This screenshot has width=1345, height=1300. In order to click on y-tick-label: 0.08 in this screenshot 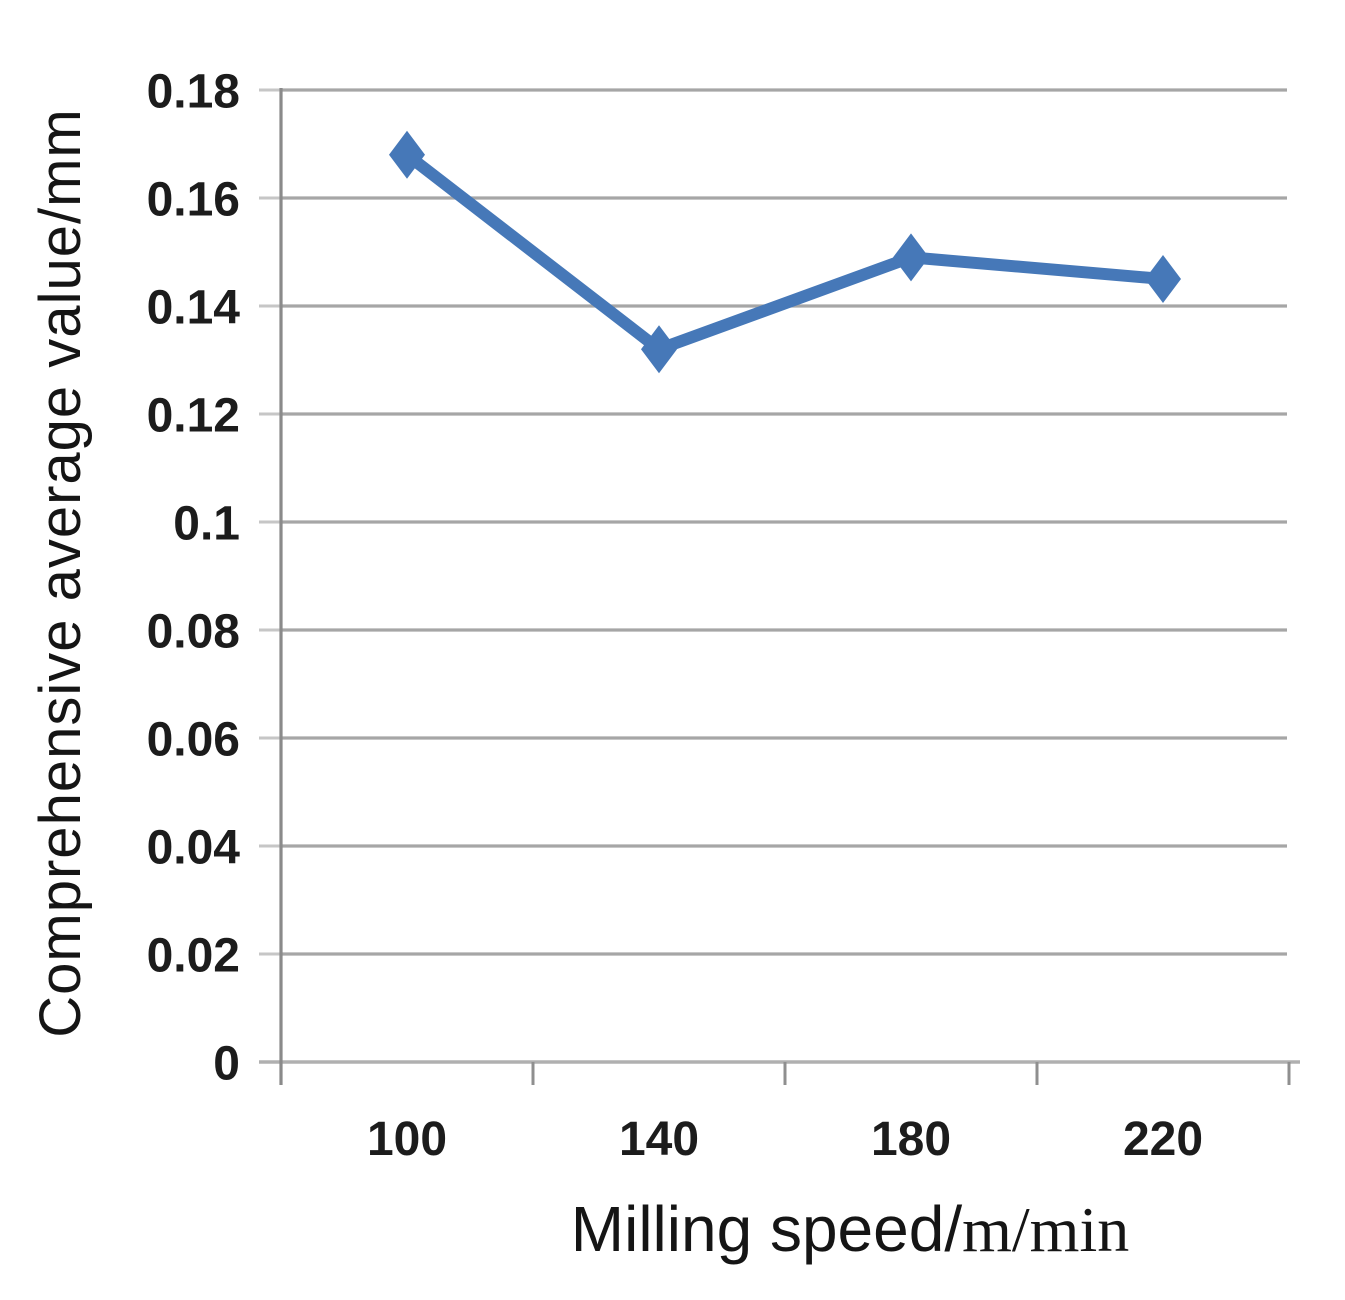, I will do `click(193, 631)`.